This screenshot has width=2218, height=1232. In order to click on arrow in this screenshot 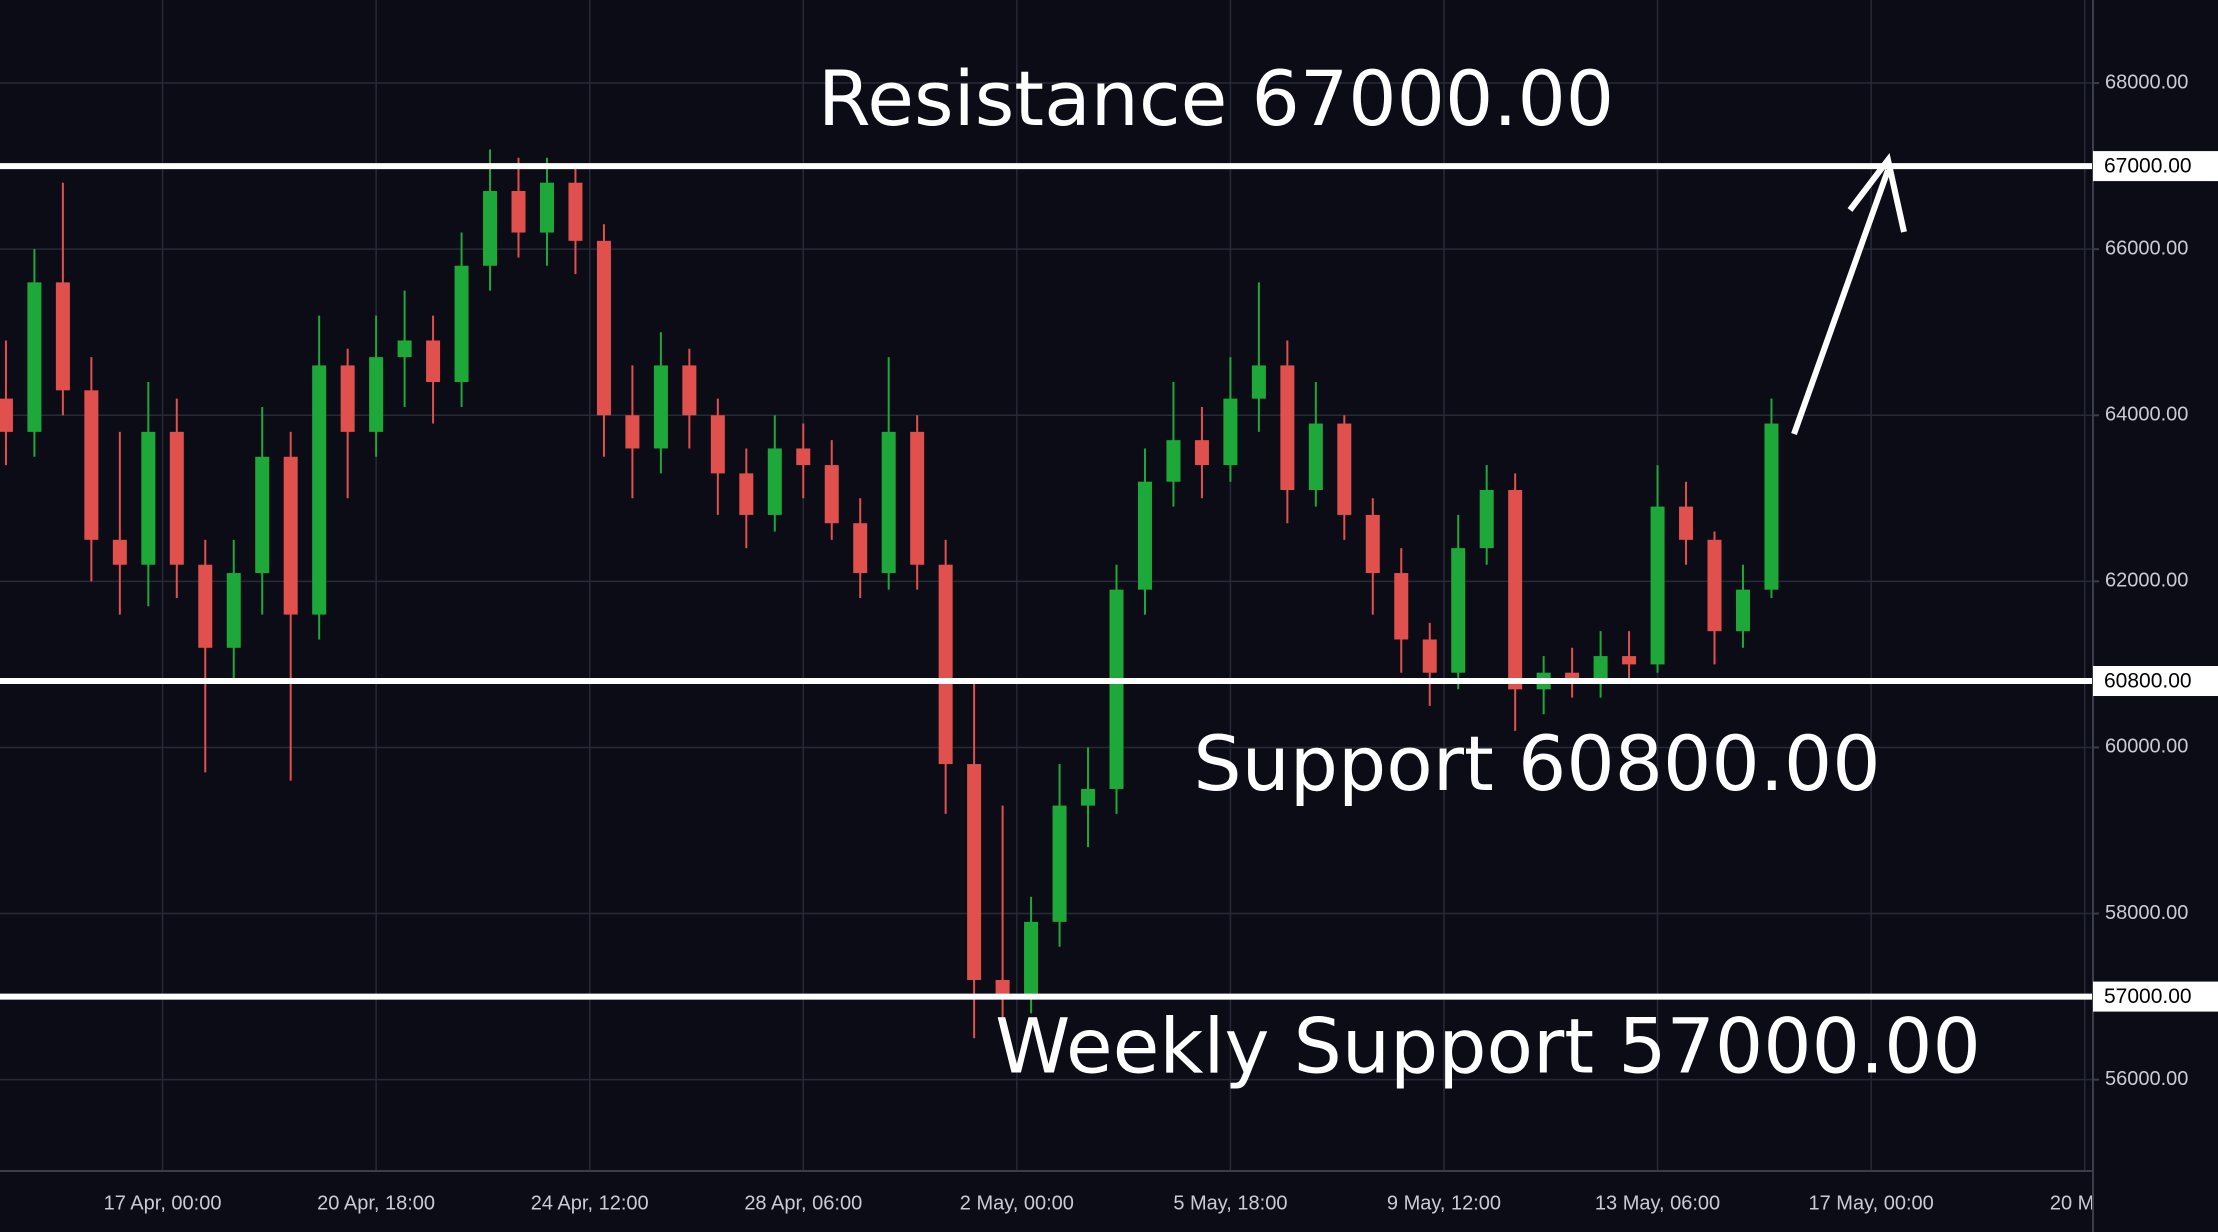, I will do `click(1849, 294)`.